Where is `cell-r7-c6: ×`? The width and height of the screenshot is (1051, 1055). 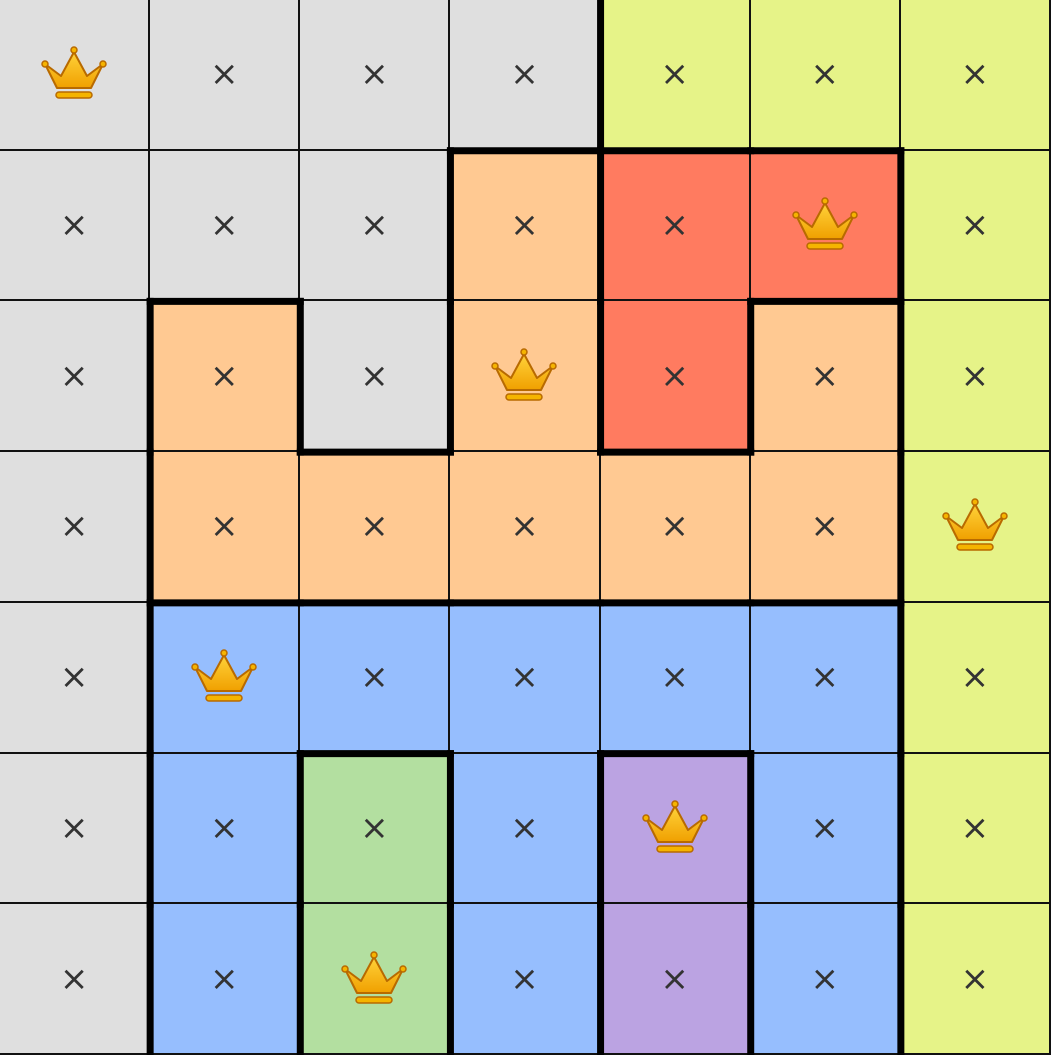 cell-r7-c6: × is located at coordinates (825, 979).